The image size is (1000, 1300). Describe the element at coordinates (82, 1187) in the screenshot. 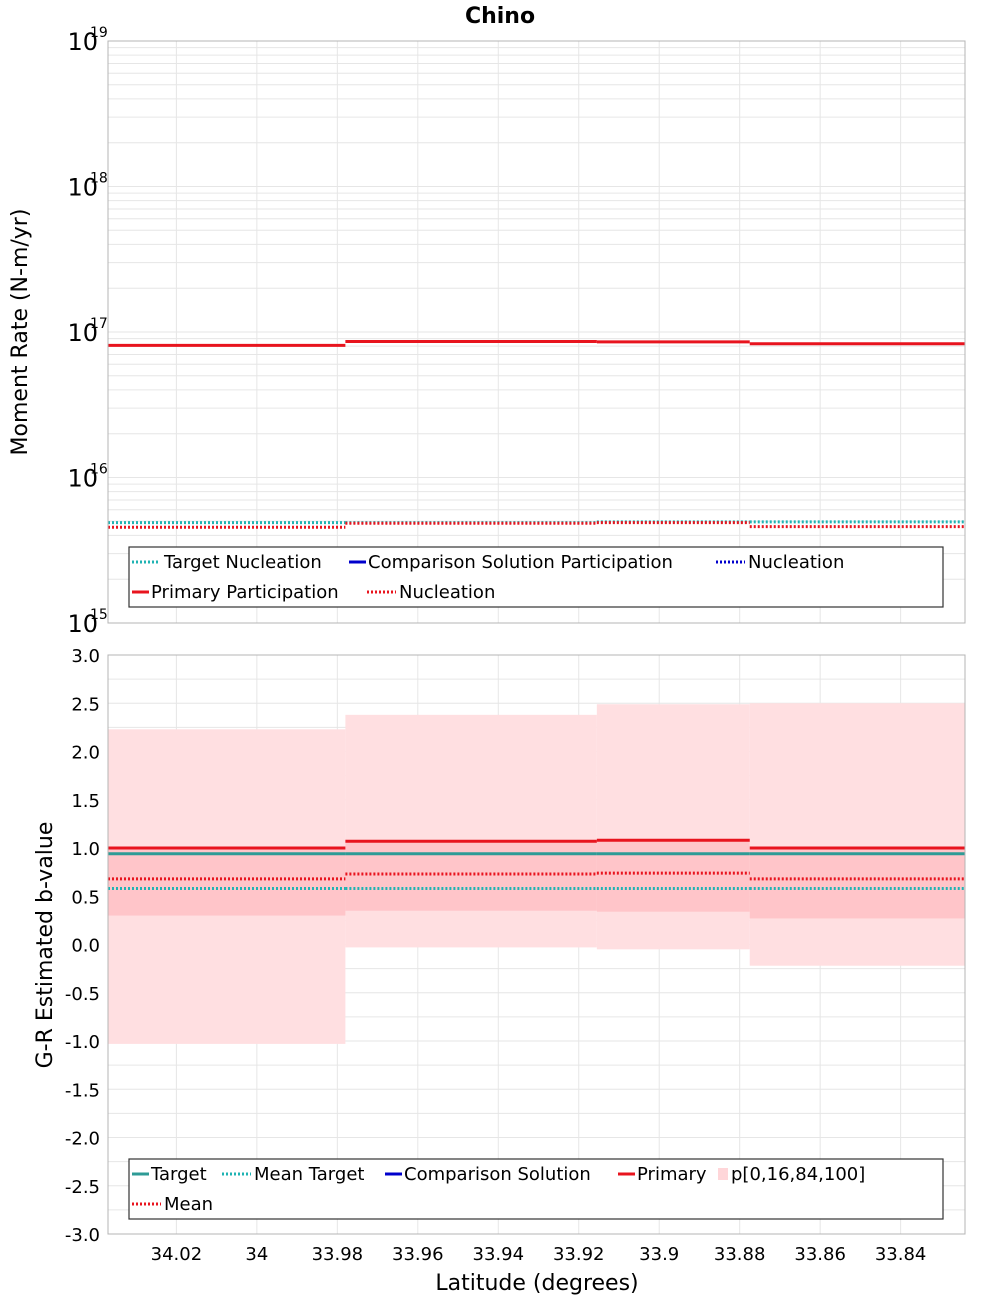

I see `b-value-y-tick-label: -2.5` at that location.